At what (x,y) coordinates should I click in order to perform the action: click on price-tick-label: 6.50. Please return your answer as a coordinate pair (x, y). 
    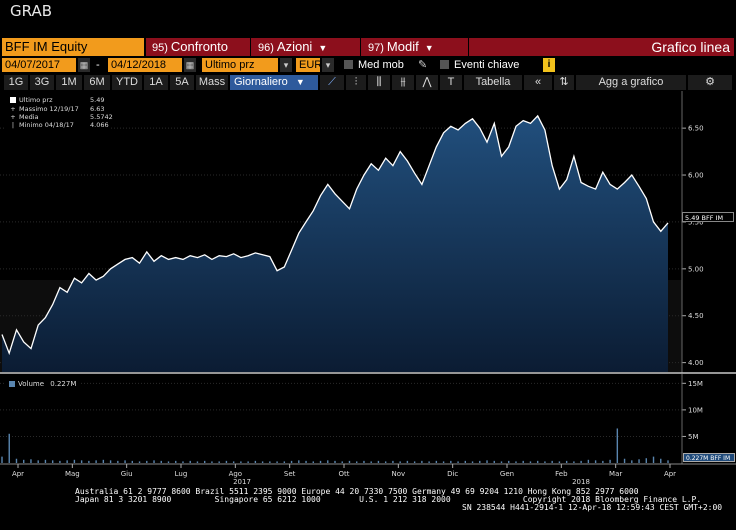
    Looking at the image, I should click on (696, 129).